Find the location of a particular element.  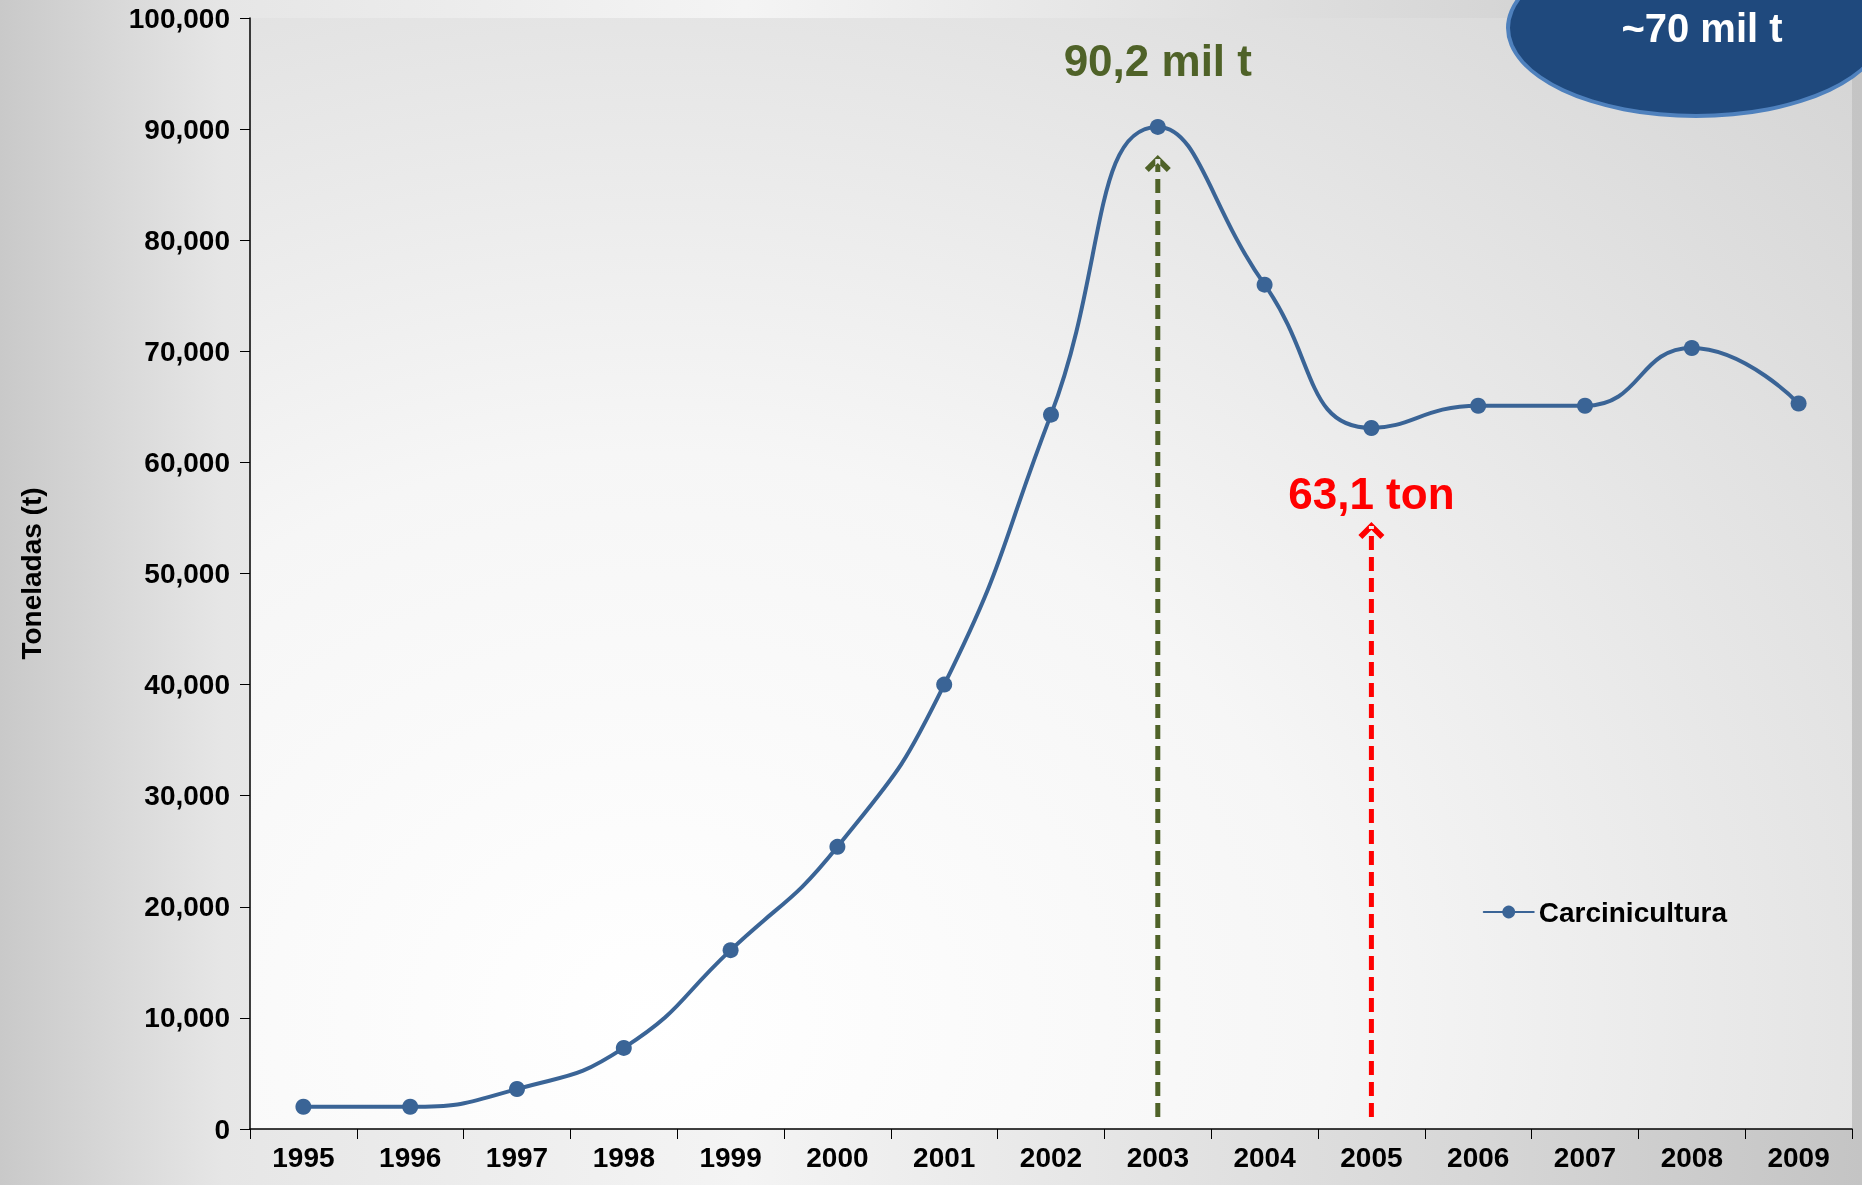

x-tick-label: 2005 is located at coordinates (1371, 1157).